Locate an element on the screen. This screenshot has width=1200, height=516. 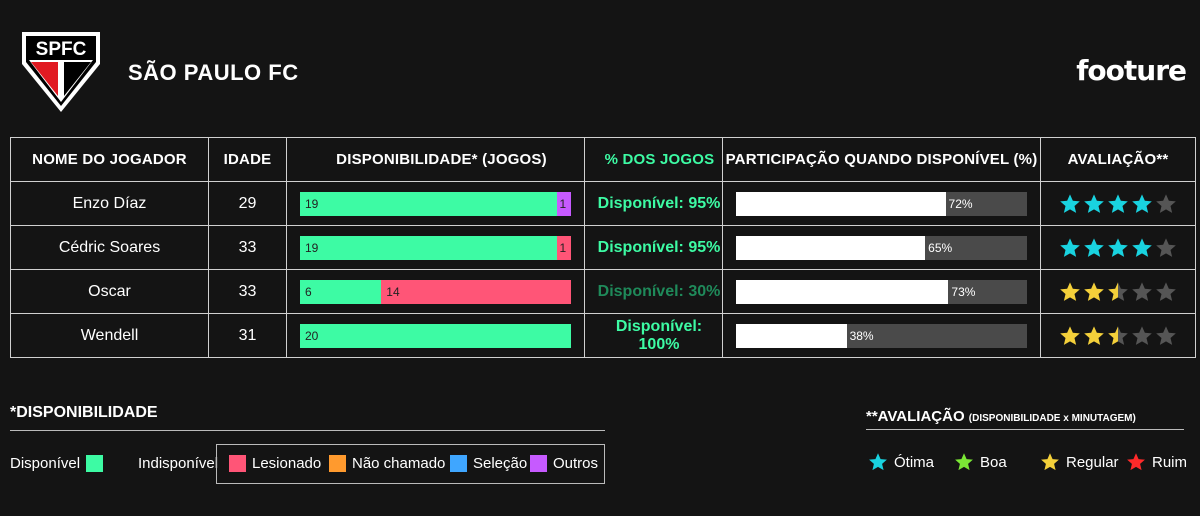
bar-label-available: 6 is located at coordinates (308, 291).